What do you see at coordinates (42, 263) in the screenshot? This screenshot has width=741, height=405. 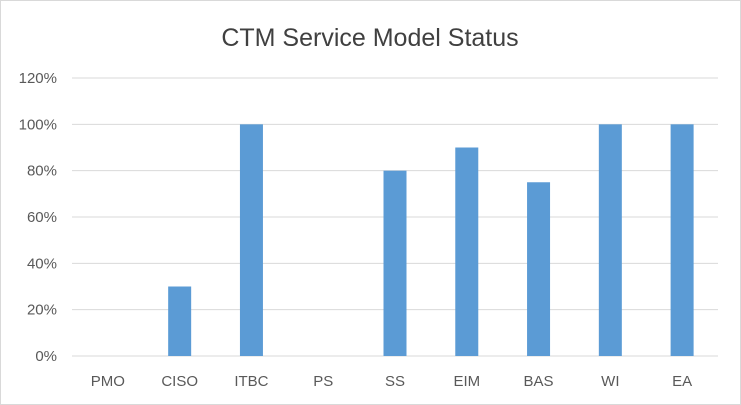 I see `y-tick-label: 40%` at bounding box center [42, 263].